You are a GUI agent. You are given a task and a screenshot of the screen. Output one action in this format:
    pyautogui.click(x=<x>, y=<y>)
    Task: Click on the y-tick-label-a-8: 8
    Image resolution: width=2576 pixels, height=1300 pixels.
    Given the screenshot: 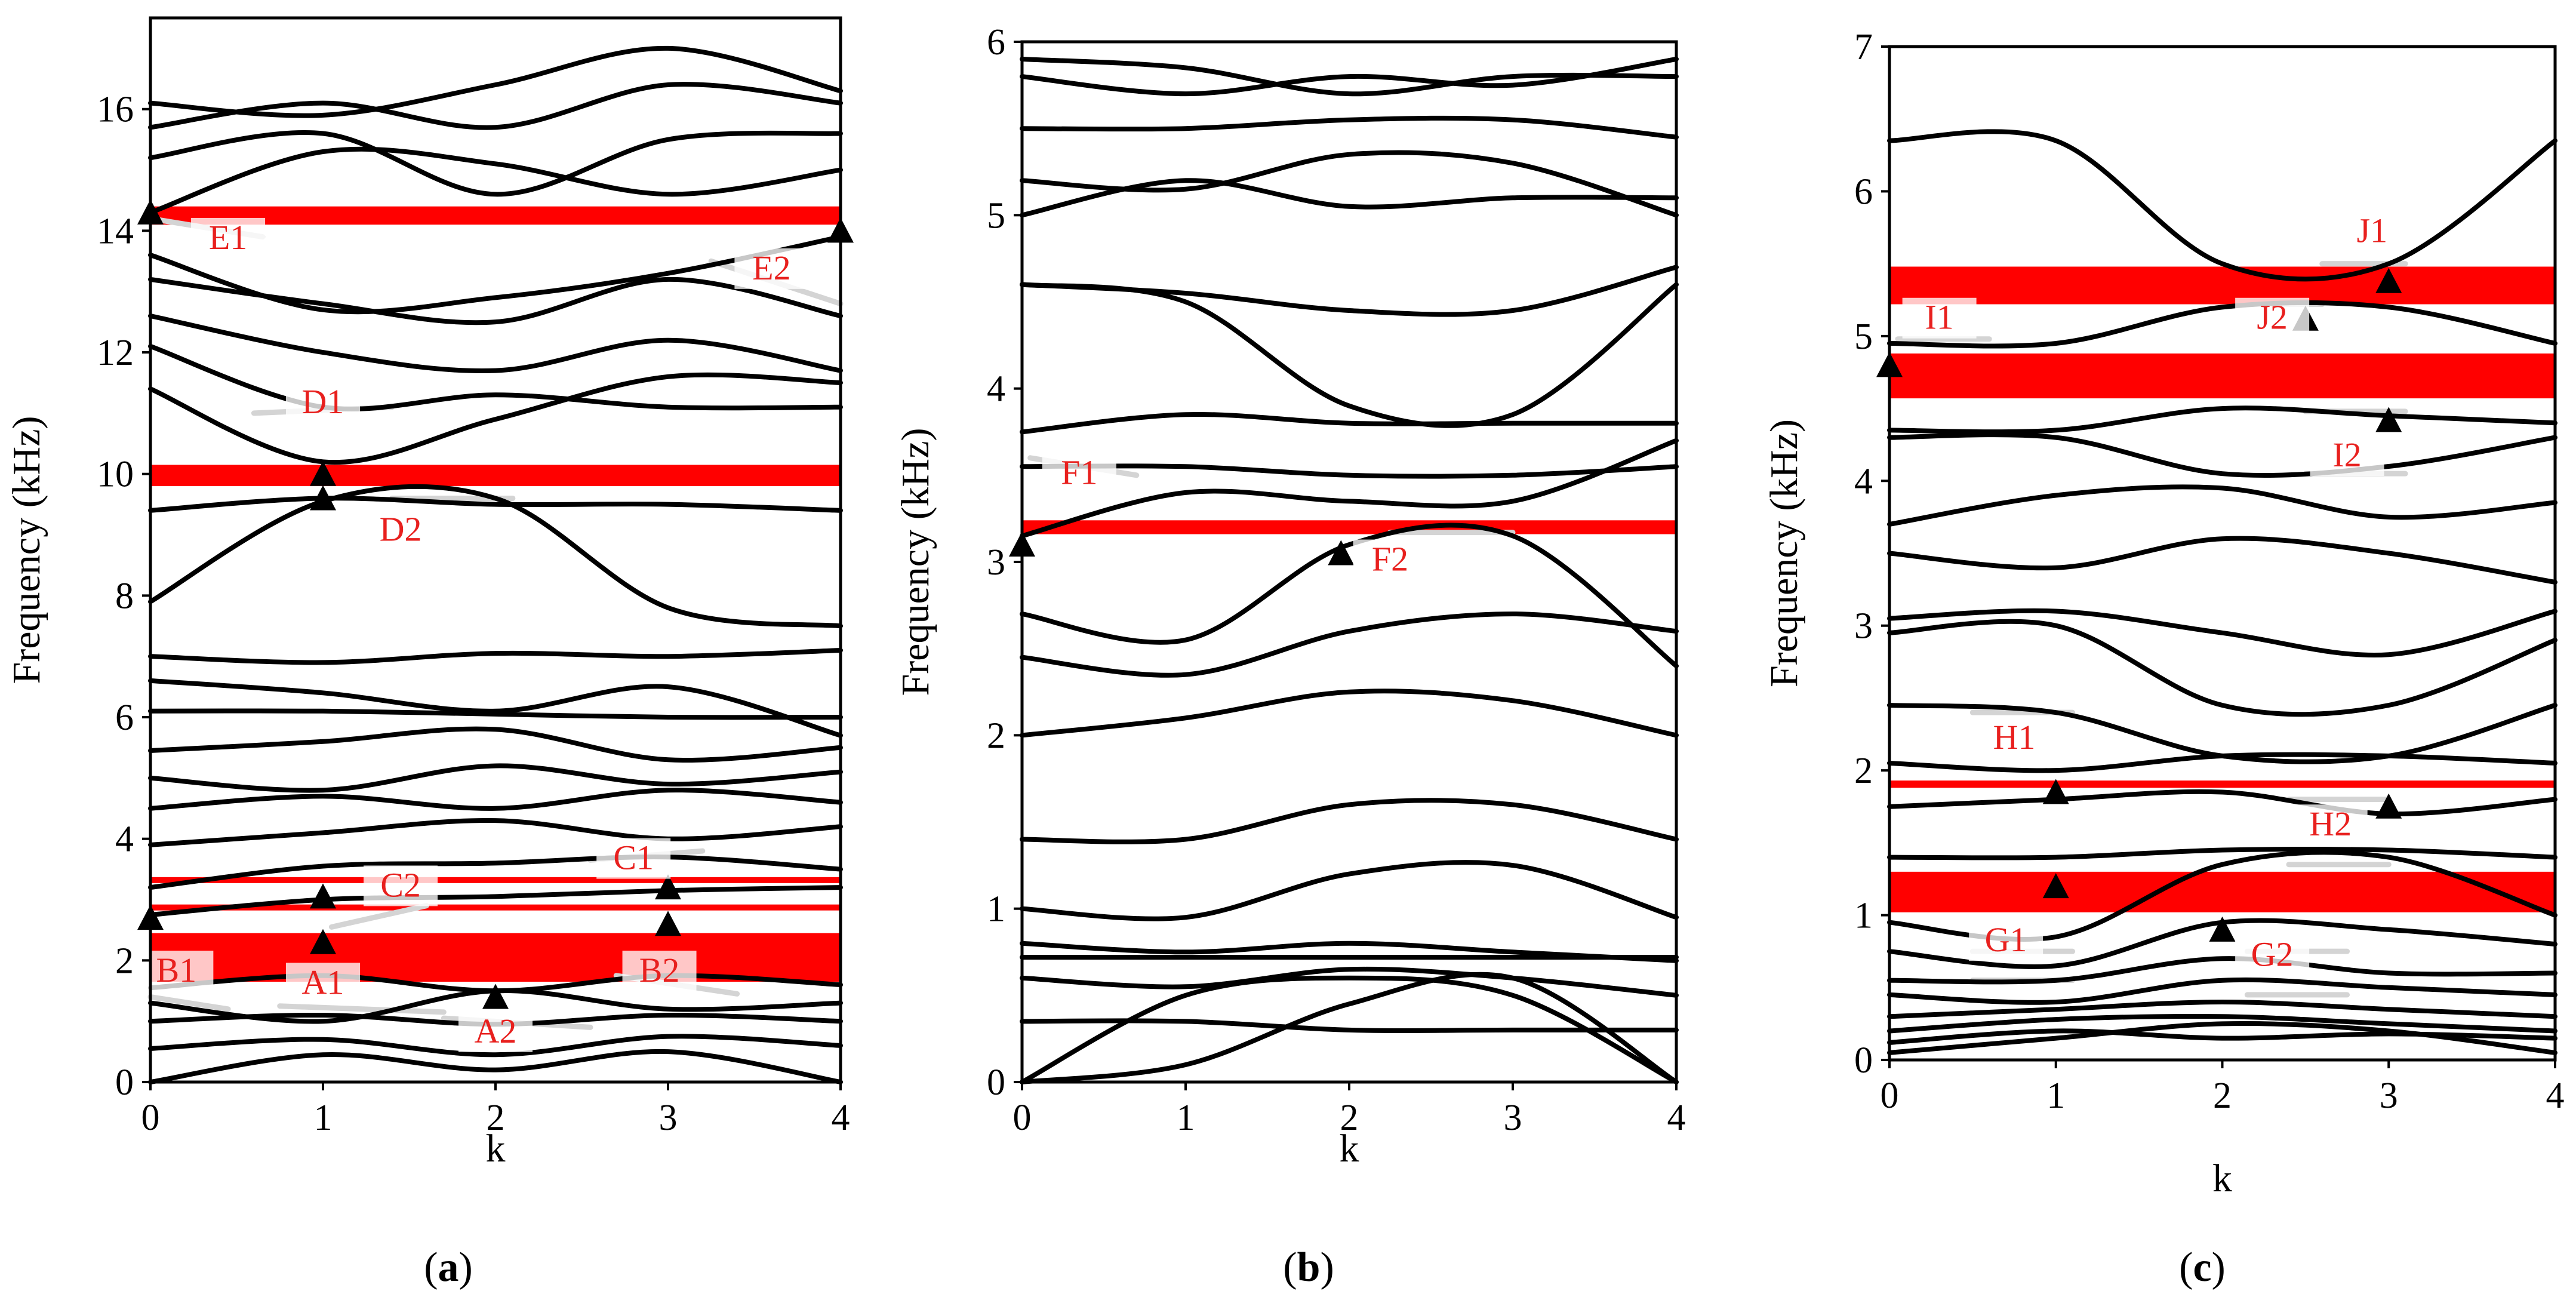 What is the action you would take?
    pyautogui.click(x=124, y=596)
    